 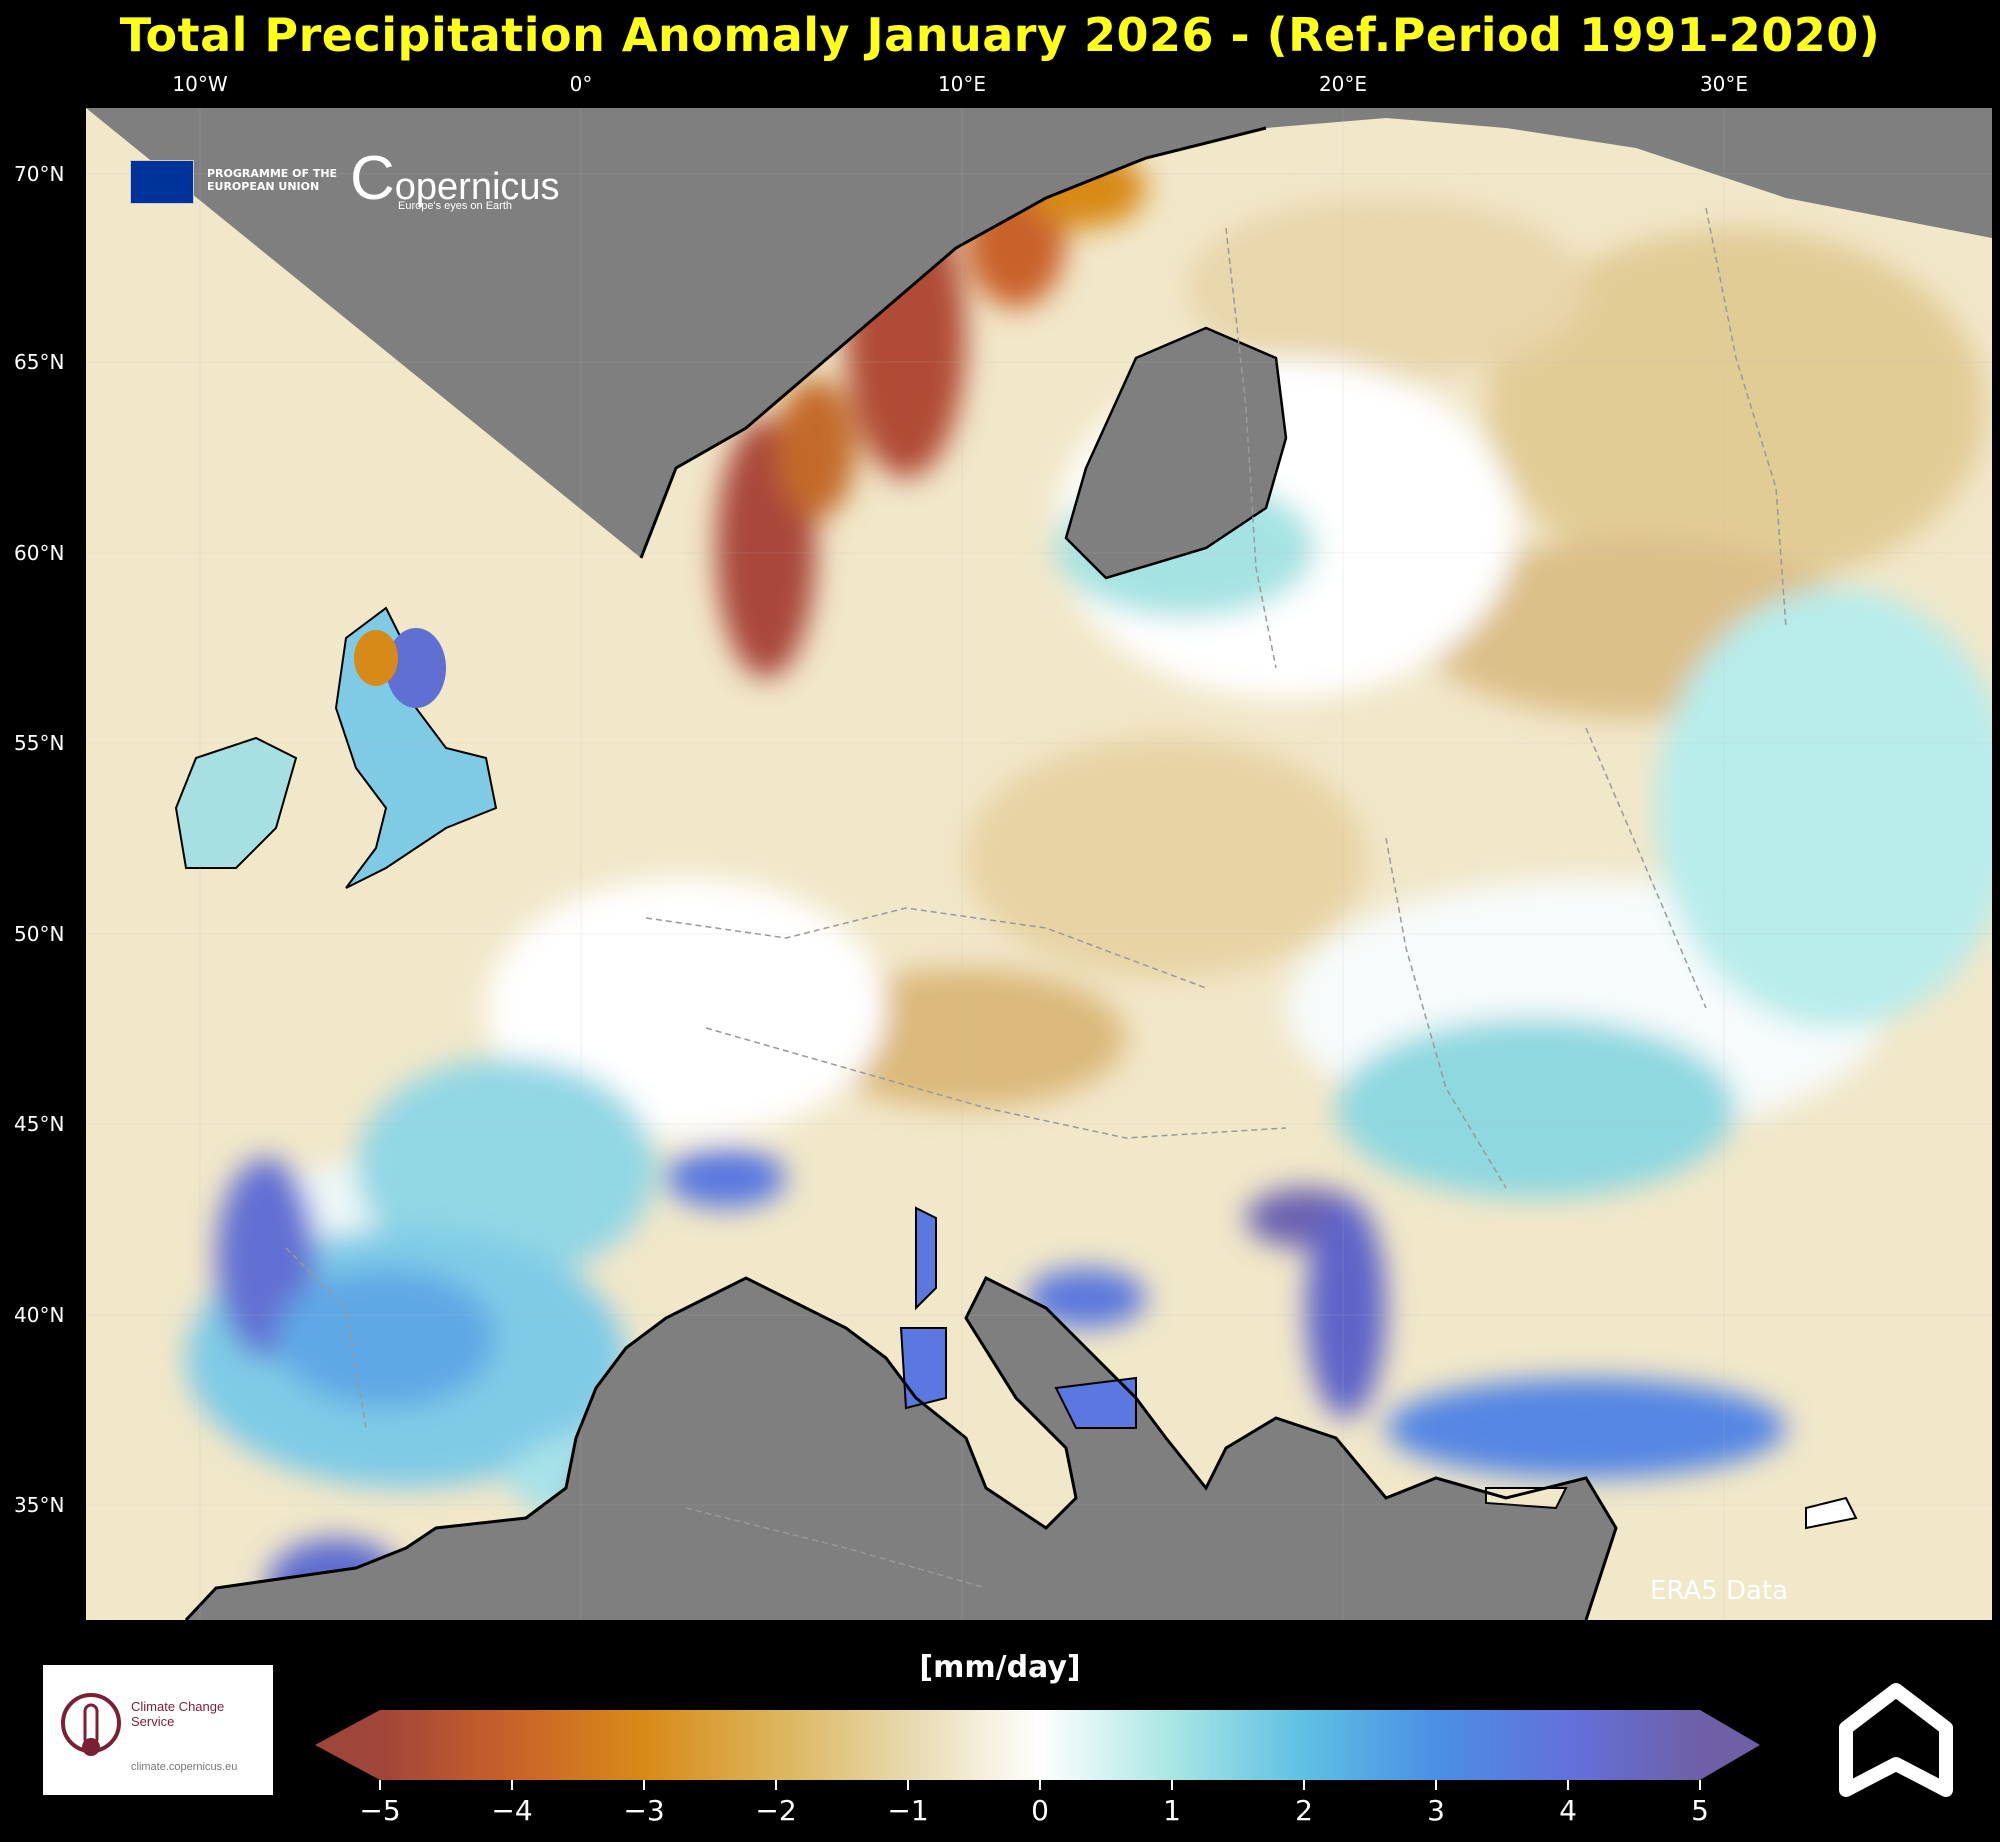 I want to click on data-source-label: ERA5 Data, so click(x=1719, y=1591).